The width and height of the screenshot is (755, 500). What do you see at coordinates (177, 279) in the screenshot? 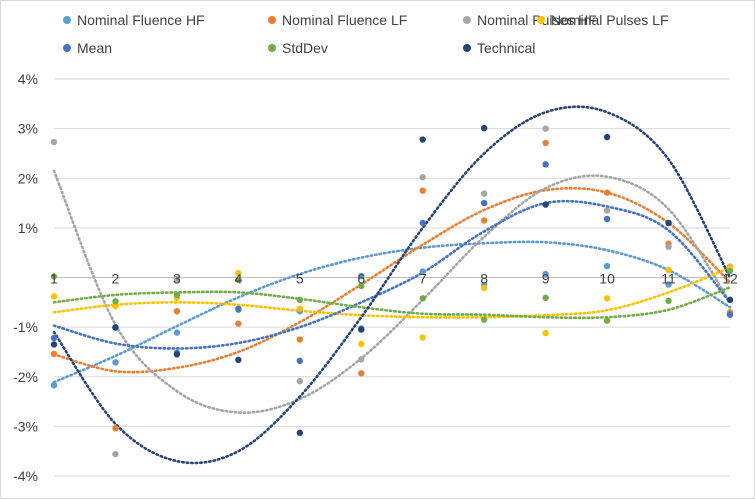
I see `x-tick-label: 3` at bounding box center [177, 279].